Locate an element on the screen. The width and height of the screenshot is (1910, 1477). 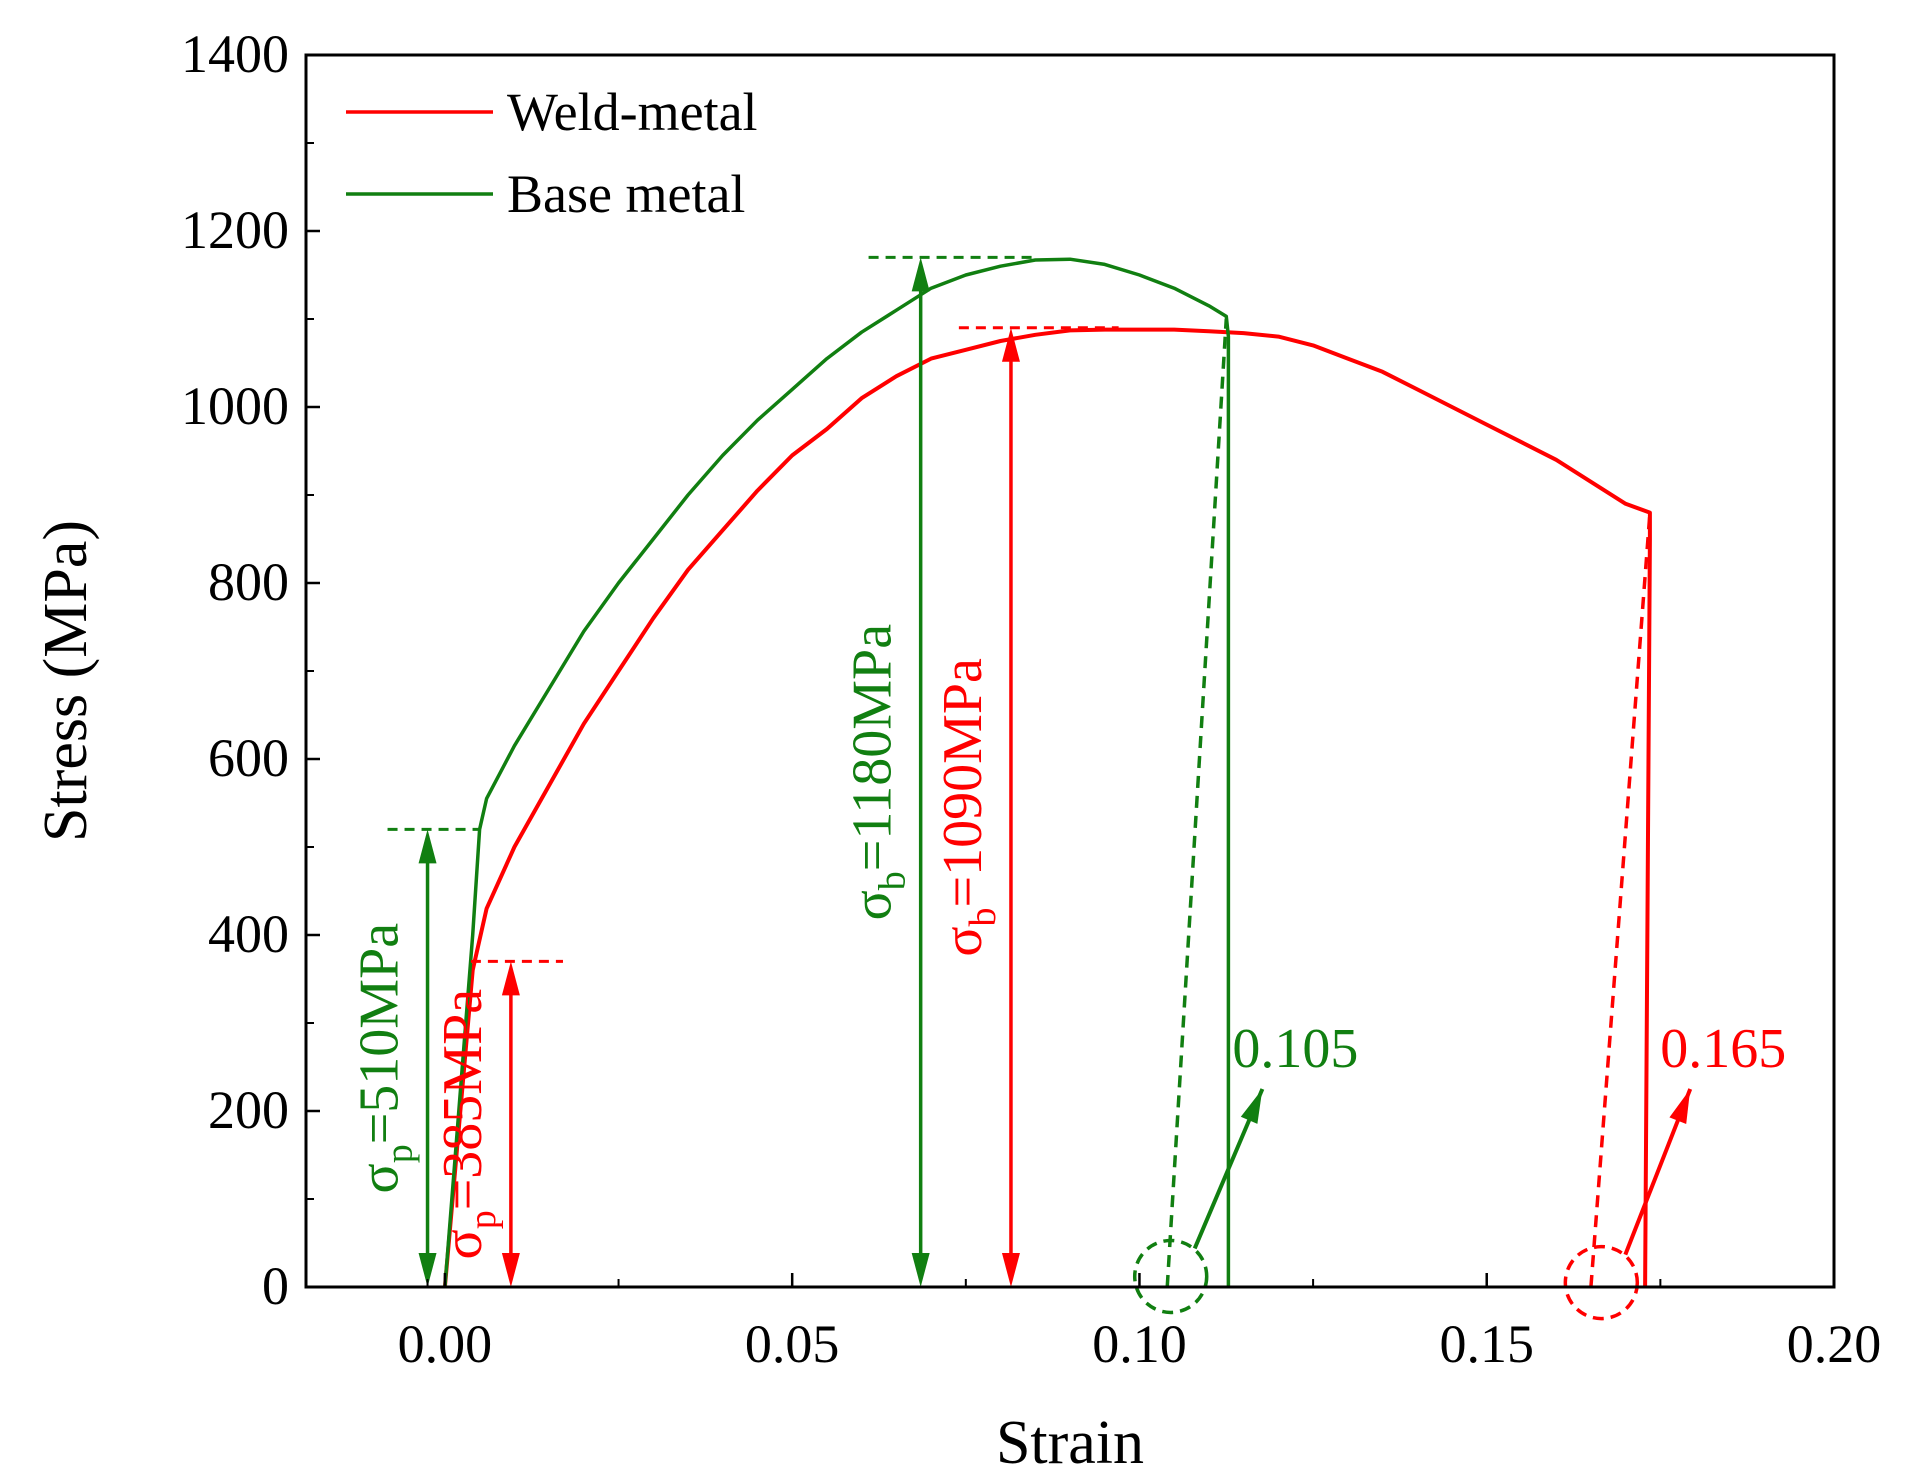
legend-label: Weld-metal is located at coordinates (632, 112).